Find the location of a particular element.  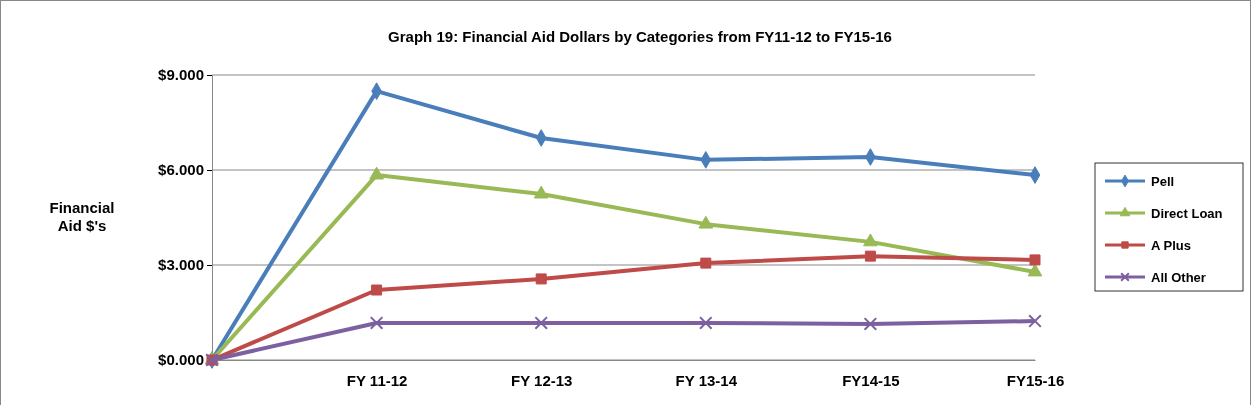

y-tick-label: $3.000 is located at coordinates (181, 265).